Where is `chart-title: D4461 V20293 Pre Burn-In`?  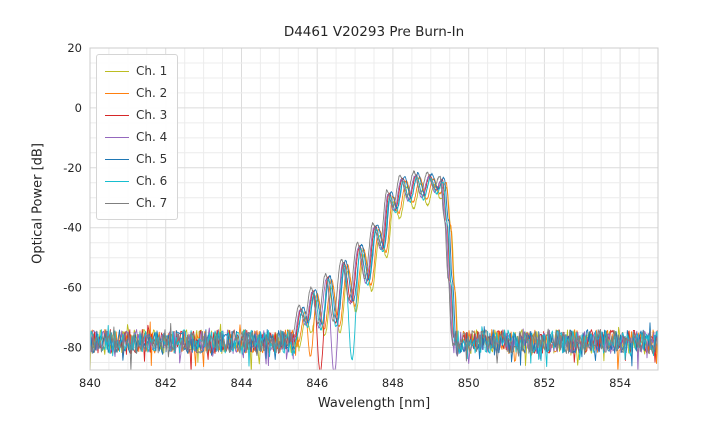
chart-title: D4461 V20293 Pre Burn-In is located at coordinates (374, 32).